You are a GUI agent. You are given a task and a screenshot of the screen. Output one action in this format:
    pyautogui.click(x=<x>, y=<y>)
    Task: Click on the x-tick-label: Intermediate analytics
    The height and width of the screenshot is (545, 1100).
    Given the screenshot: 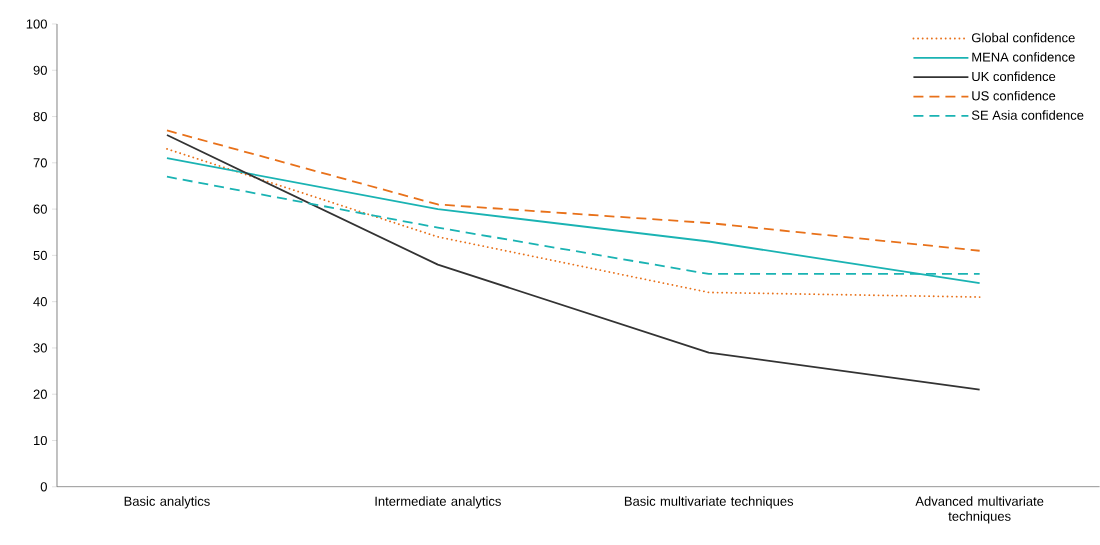 What is the action you would take?
    pyautogui.click(x=438, y=502)
    